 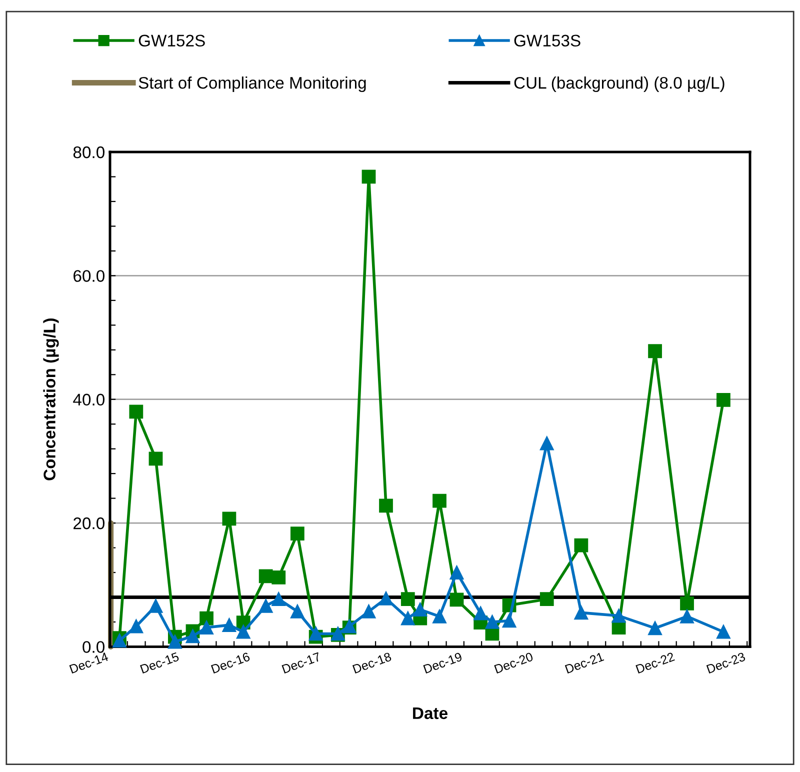 I want to click on x-tick-label: Dec-19, so click(x=443, y=663).